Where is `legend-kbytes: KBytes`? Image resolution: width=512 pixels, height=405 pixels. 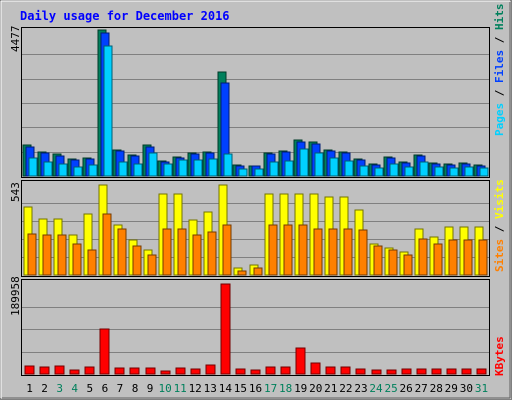
legend-kbytes: KBytes is located at coordinates (499, 356).